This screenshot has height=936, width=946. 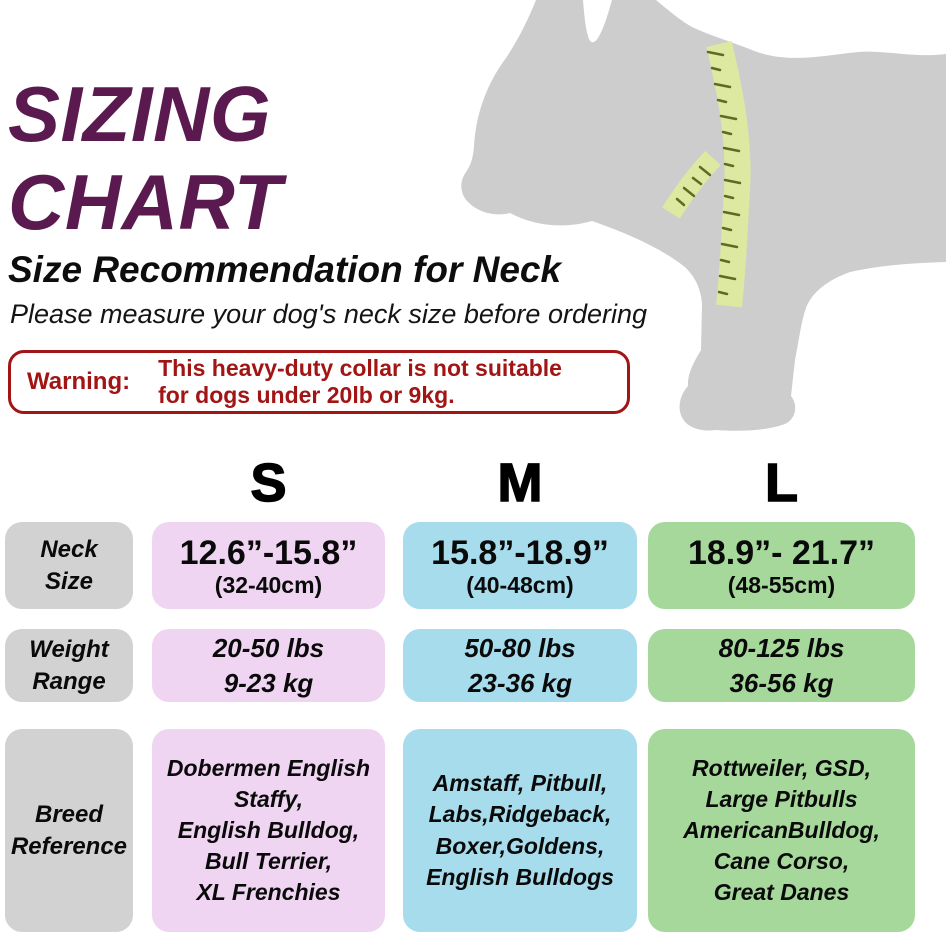 I want to click on cell-neck-size-m: 15.8”-18.9” (40-48cm), so click(x=520, y=565).